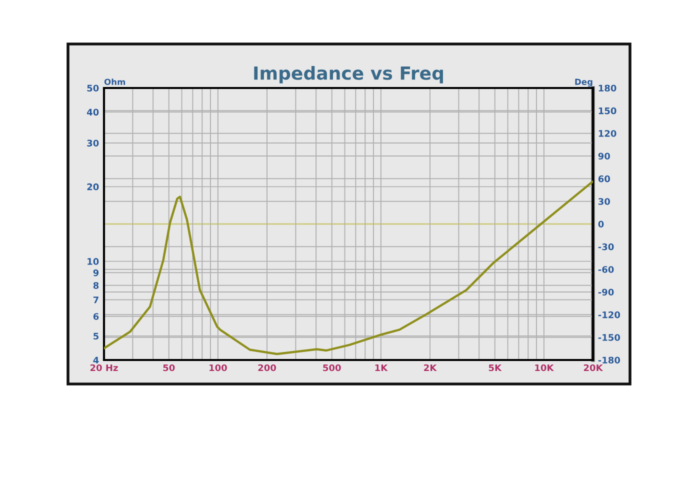  I want to click on y2-tick-label: -180, so click(609, 360).